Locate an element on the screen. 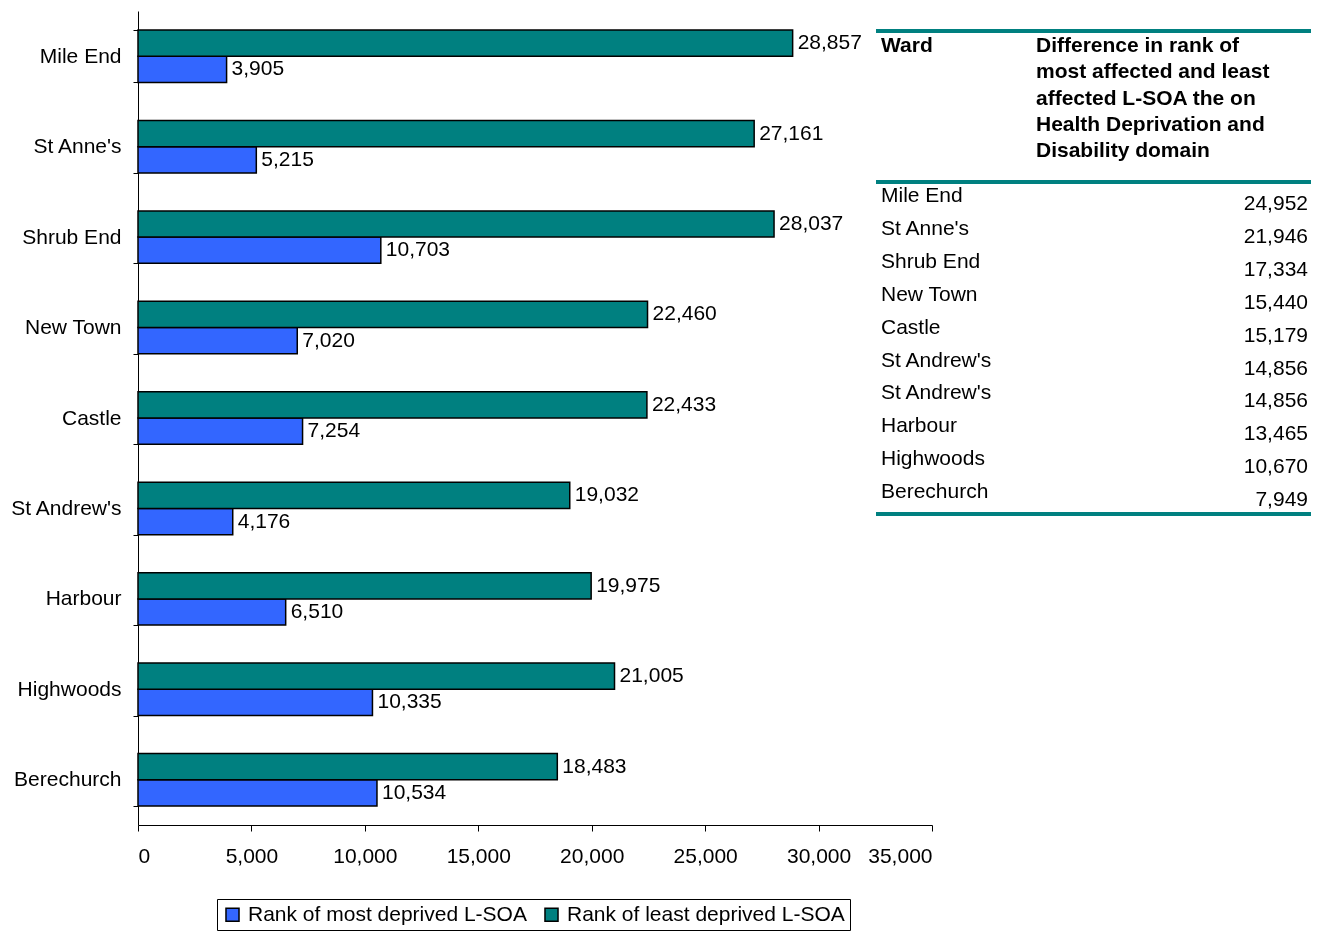 Image resolution: width=1323 pixels, height=931 pixels. text: 13,465 is located at coordinates (1275, 433).